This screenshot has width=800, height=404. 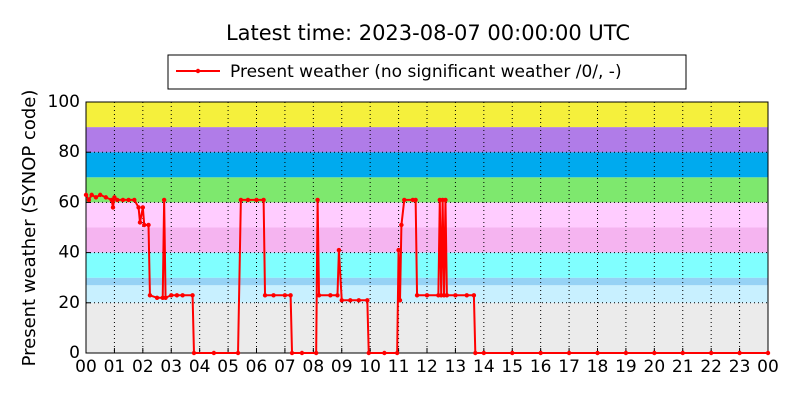 What do you see at coordinates (228, 367) in the screenshot?
I see `x-tick-label: 05` at bounding box center [228, 367].